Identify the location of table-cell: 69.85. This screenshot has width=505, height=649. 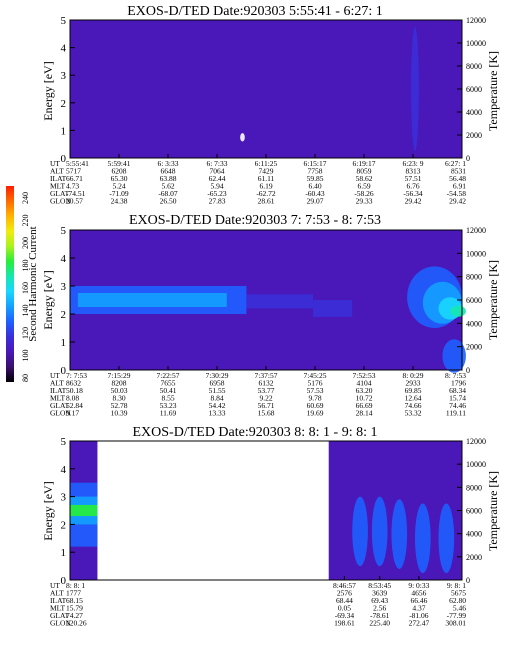
(413, 390).